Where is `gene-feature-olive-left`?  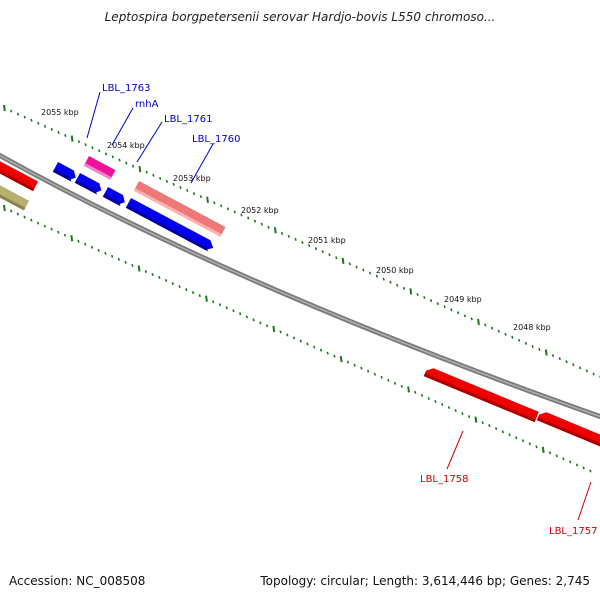
gene-feature-olive-left is located at coordinates (15, 196).